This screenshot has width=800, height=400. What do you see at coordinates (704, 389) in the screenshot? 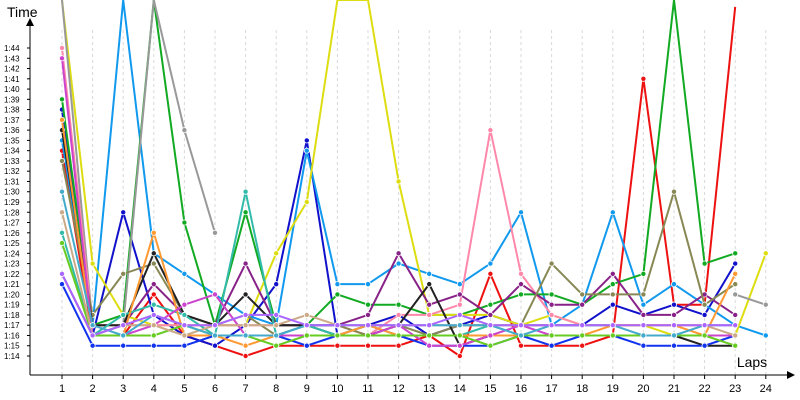
I see `x-tick-label: 22` at bounding box center [704, 389].